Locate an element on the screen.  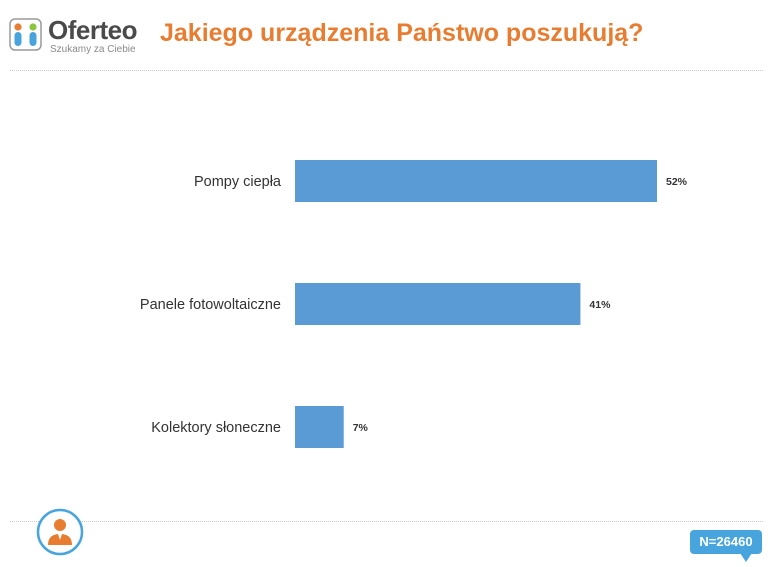
value-label: 52% is located at coordinates (677, 182).